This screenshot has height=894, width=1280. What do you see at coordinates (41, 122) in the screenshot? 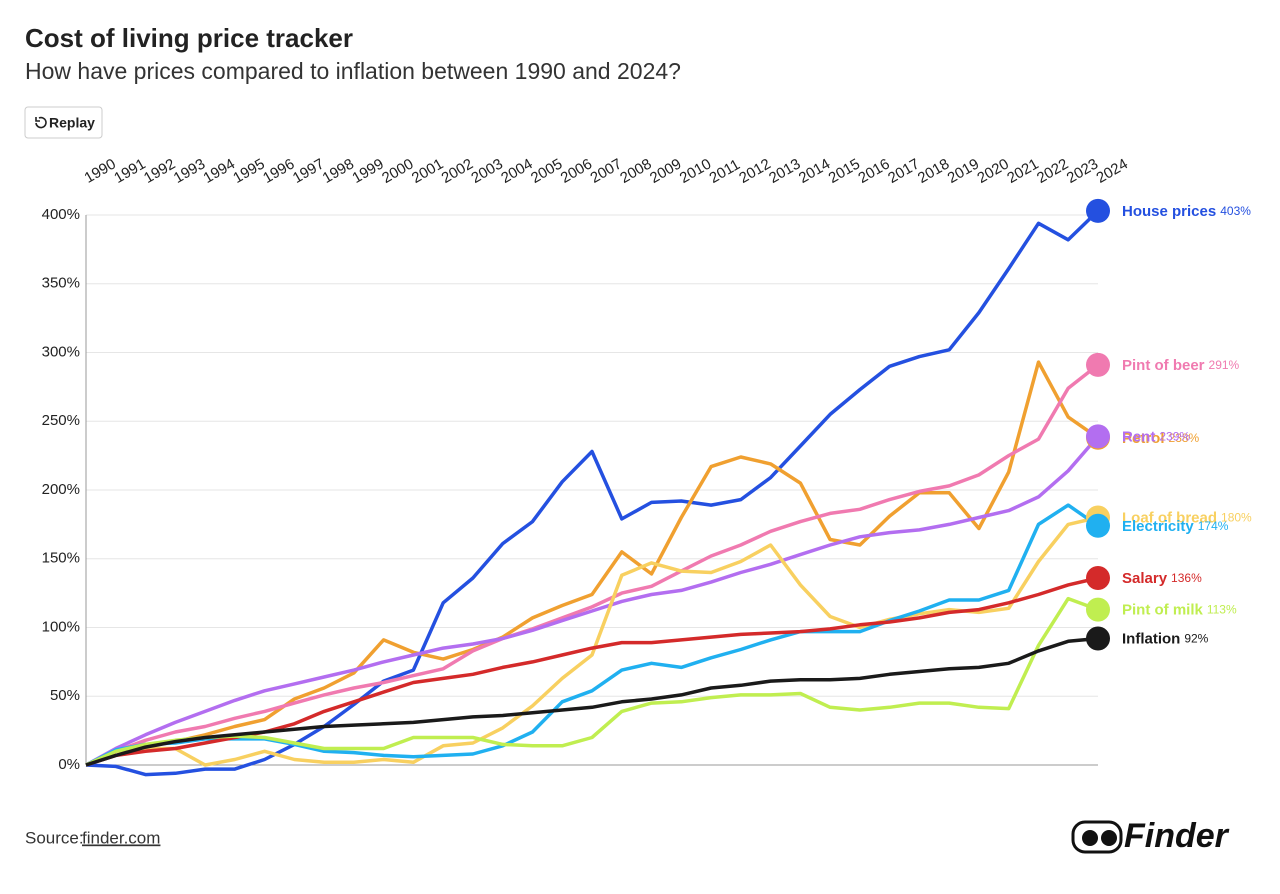
I see `replay-icon` at bounding box center [41, 122].